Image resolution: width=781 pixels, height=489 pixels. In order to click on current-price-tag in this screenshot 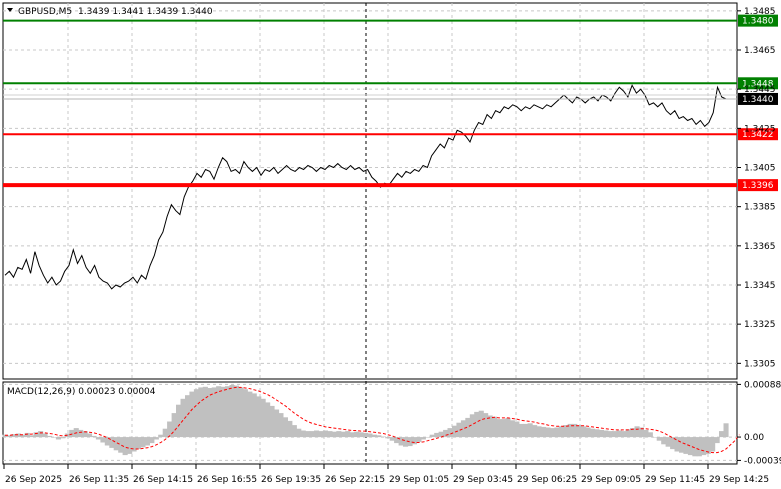, I will do `click(758, 98)`.